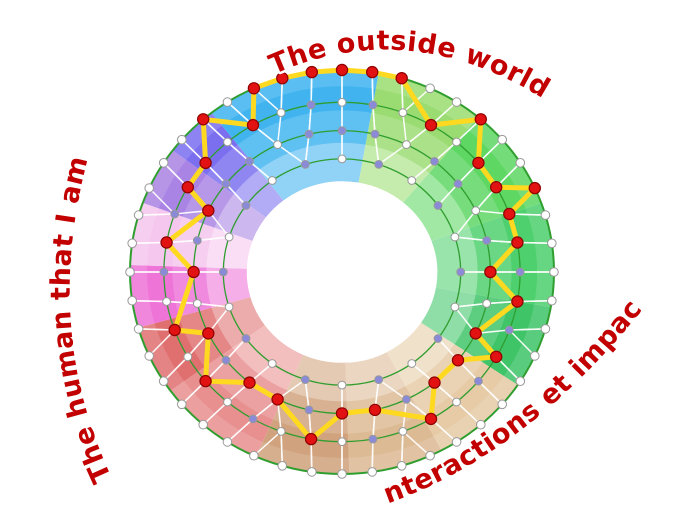  What do you see at coordinates (201, 344) in the screenshot?
I see `sector-red-salmon` at bounding box center [201, 344].